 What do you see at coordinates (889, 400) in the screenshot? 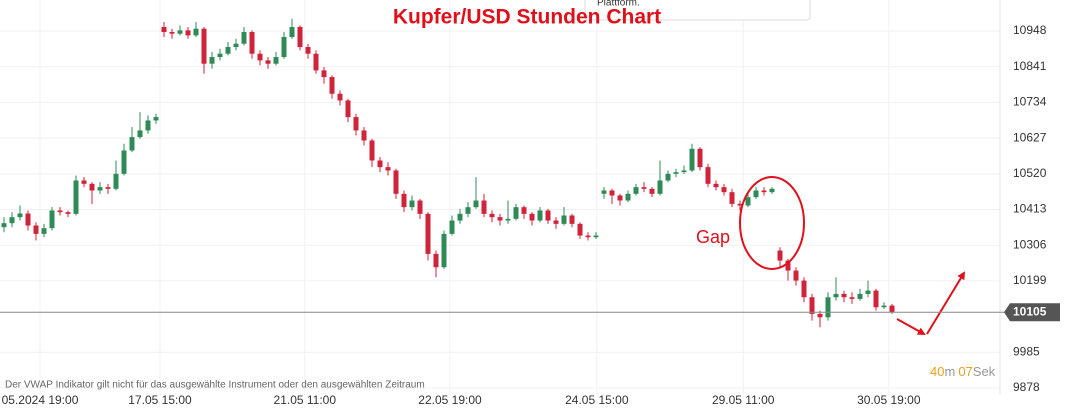
I see `x-tick-label: 30.05 19:00` at bounding box center [889, 400].